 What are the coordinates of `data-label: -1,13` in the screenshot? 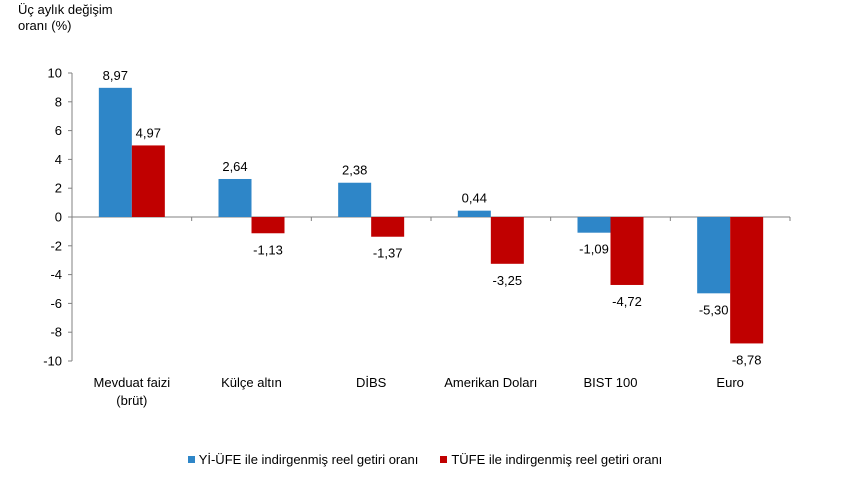 It's located at (268, 249).